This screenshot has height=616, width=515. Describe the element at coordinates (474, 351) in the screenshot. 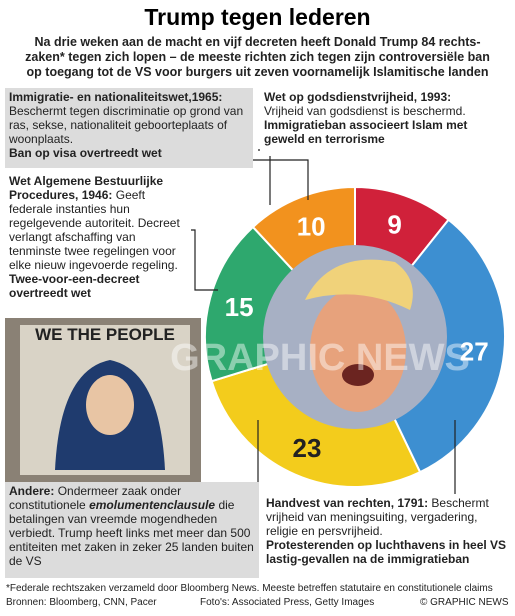

I see `value-label: 27` at that location.